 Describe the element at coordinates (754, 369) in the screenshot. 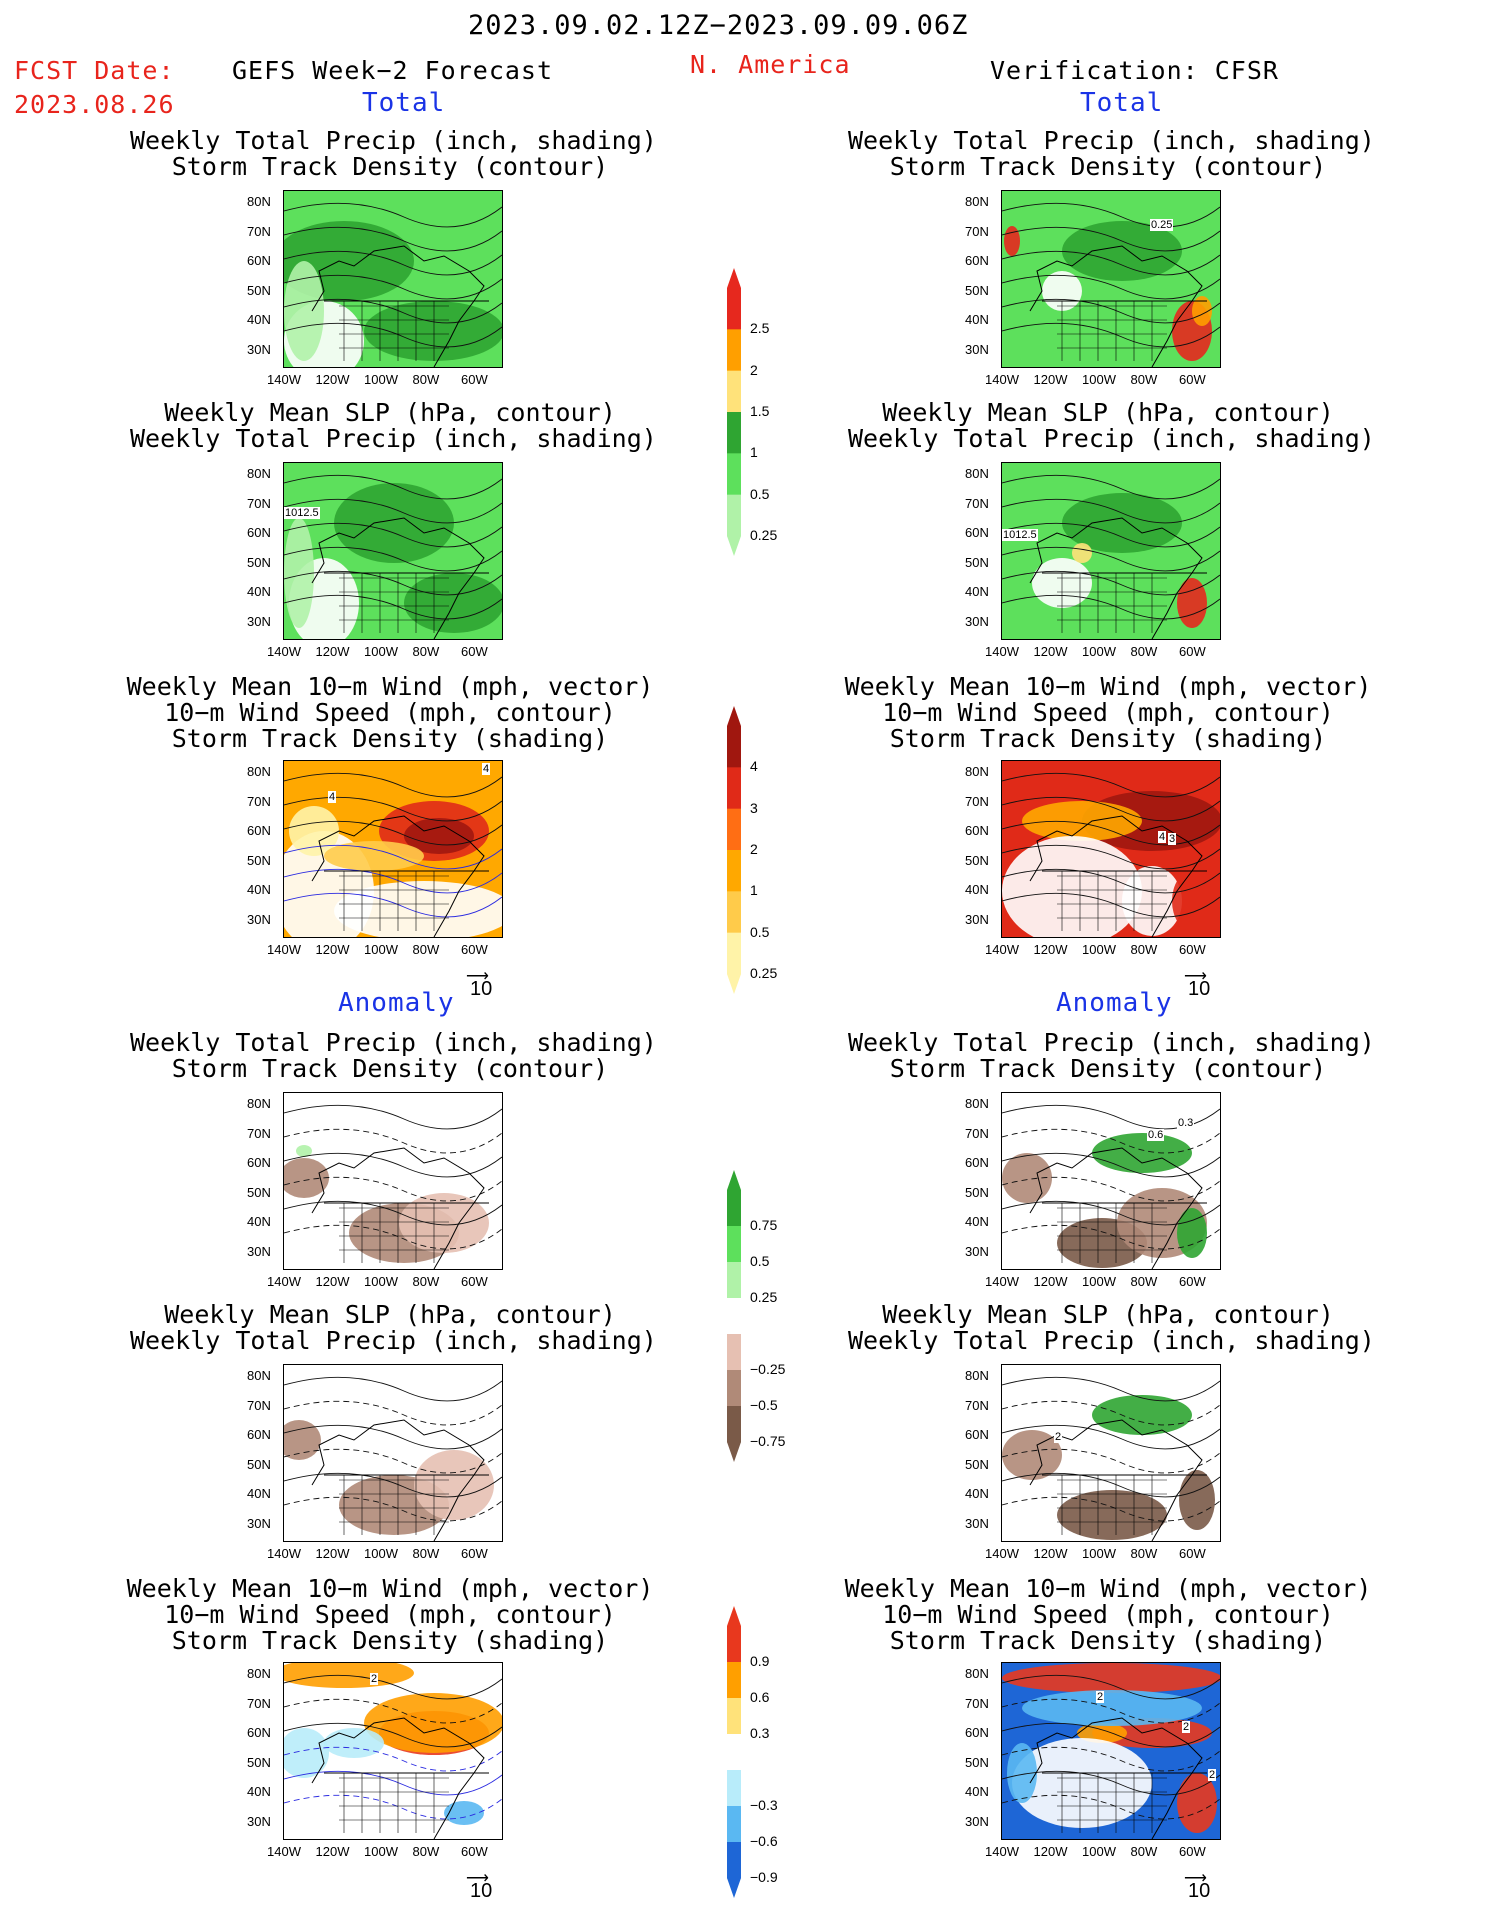

I see `colorbar-tick-label: 2` at that location.